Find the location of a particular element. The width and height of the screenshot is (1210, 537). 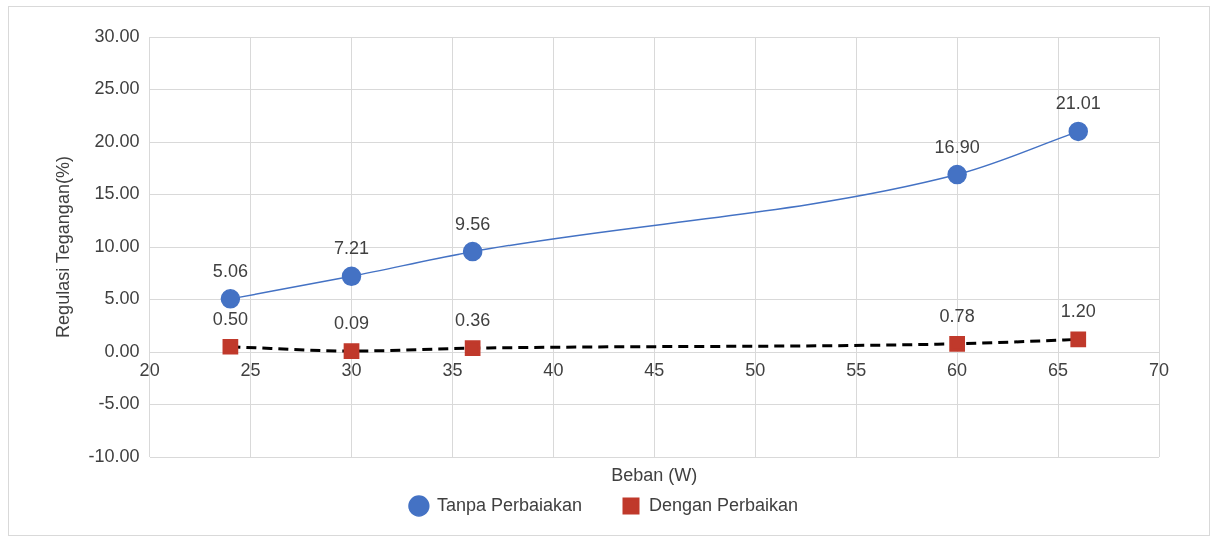

data-label: 0.50 is located at coordinates (230, 318).